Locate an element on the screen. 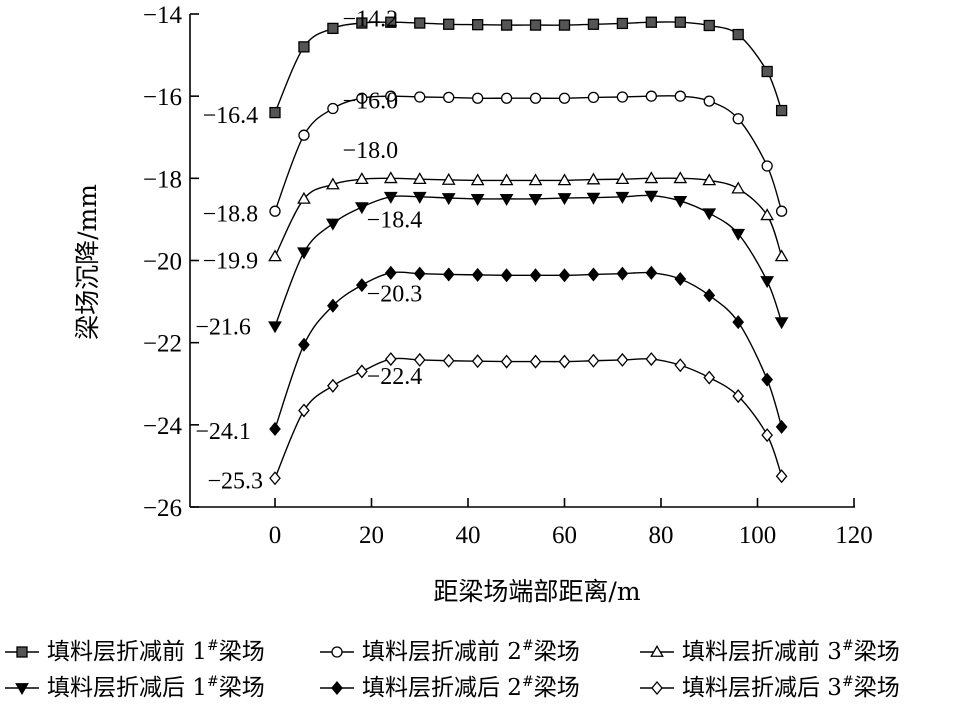 The height and width of the screenshot is (710, 964). legend-label: 填料层折减前 2#梁场 is located at coordinates (471, 651).